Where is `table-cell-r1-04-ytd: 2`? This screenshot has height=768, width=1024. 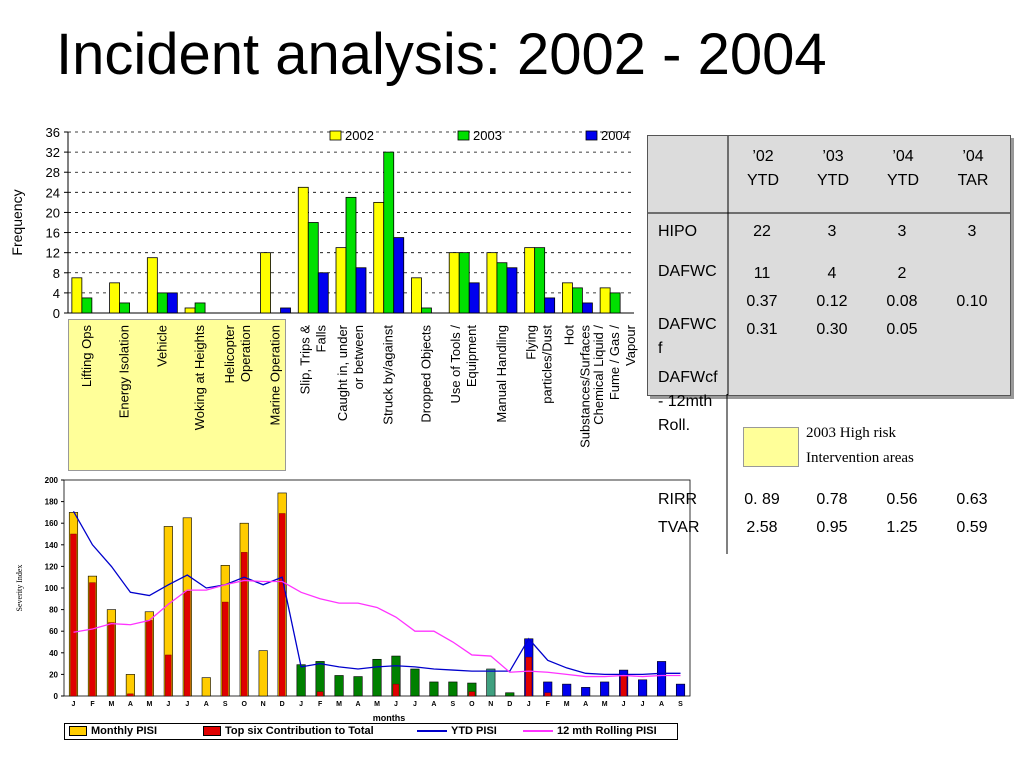 table-cell-r1-04-ytd: 2 is located at coordinates (902, 273).